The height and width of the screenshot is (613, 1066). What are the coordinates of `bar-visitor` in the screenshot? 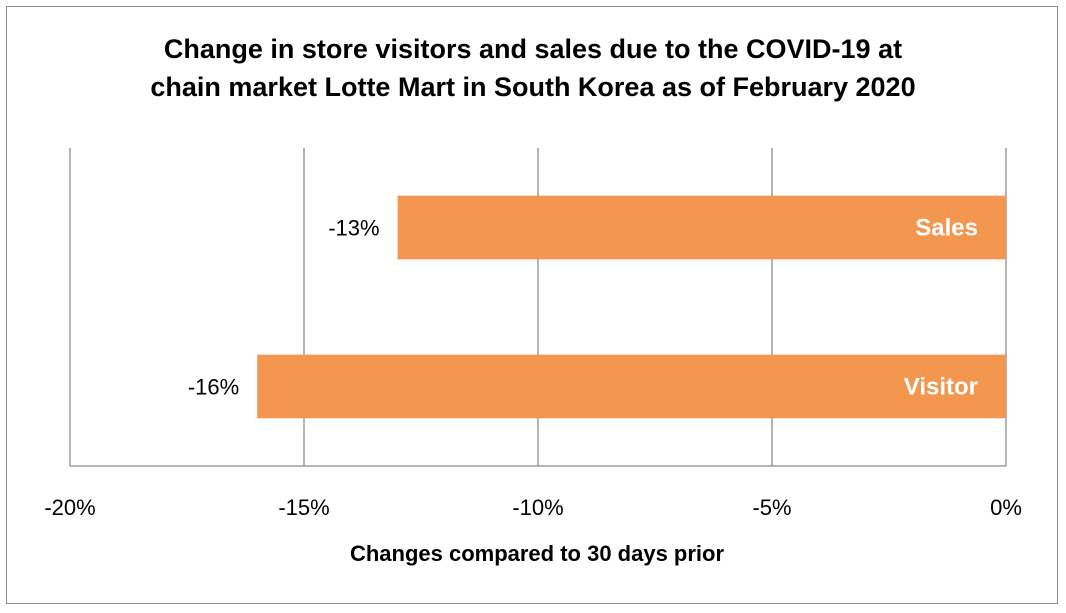 It's located at (631, 386).